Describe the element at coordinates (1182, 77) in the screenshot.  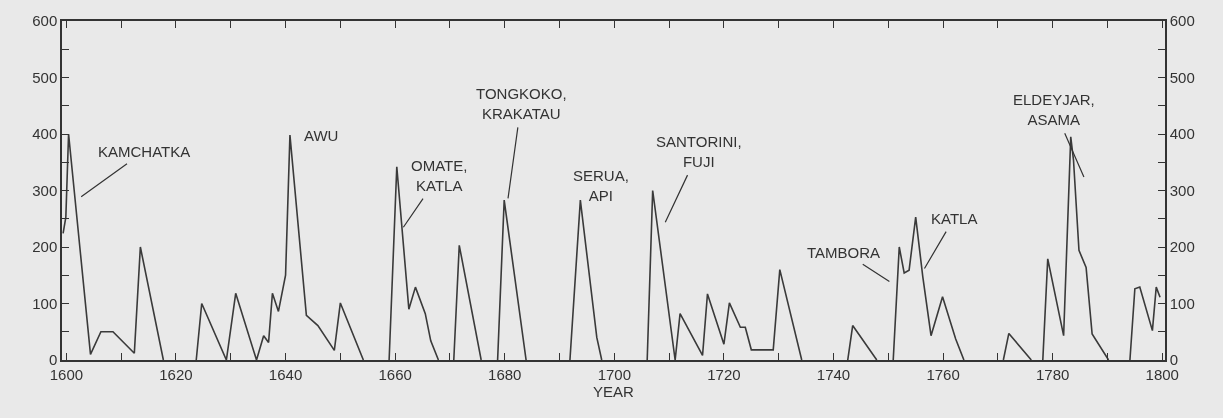
I see `y2-tick-label: 500` at that location.